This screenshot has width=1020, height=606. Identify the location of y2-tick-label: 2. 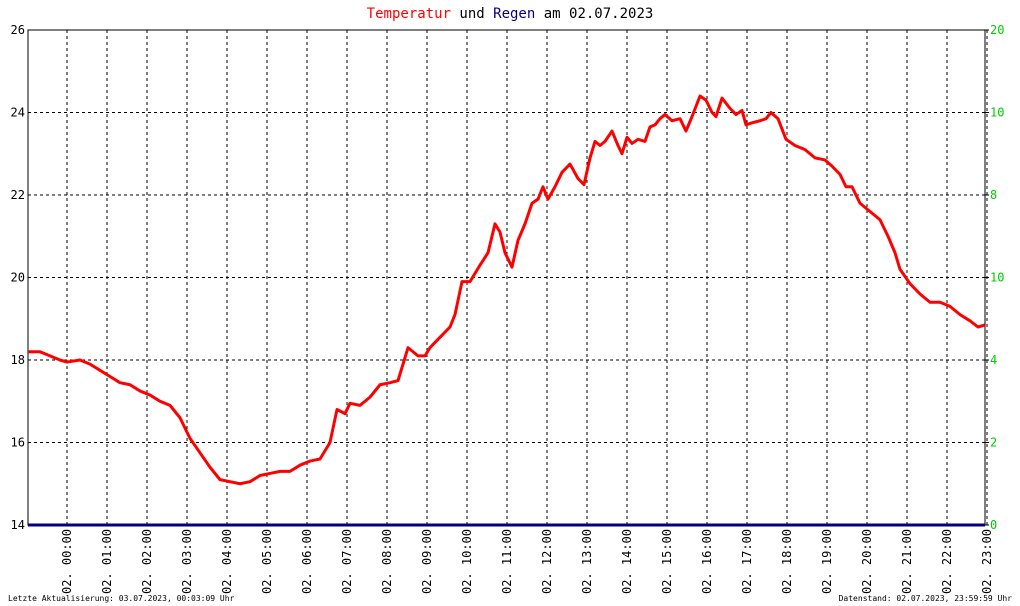
(993, 443).